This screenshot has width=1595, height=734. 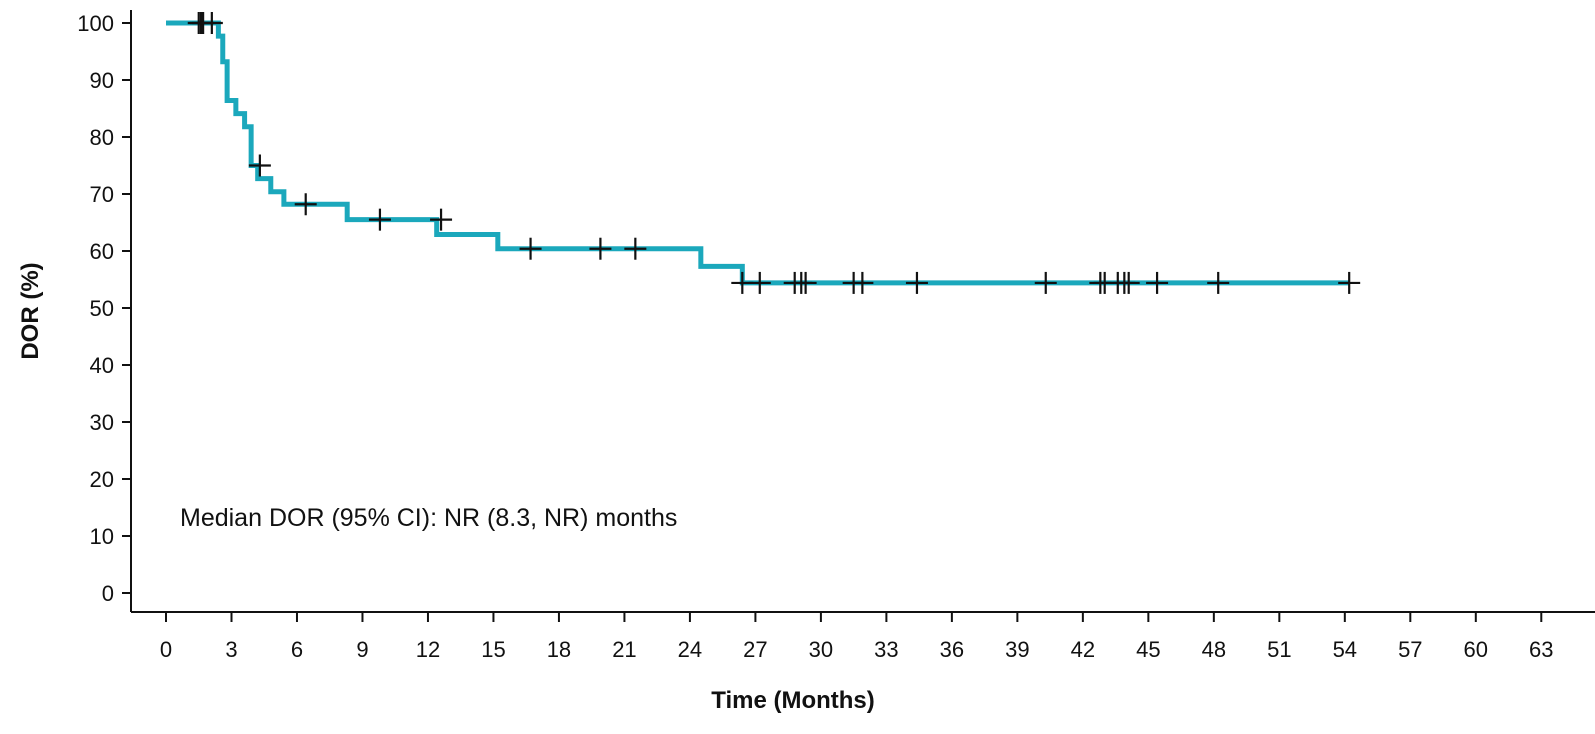 What do you see at coordinates (102, 137) in the screenshot?
I see `y-tick-label: 80` at bounding box center [102, 137].